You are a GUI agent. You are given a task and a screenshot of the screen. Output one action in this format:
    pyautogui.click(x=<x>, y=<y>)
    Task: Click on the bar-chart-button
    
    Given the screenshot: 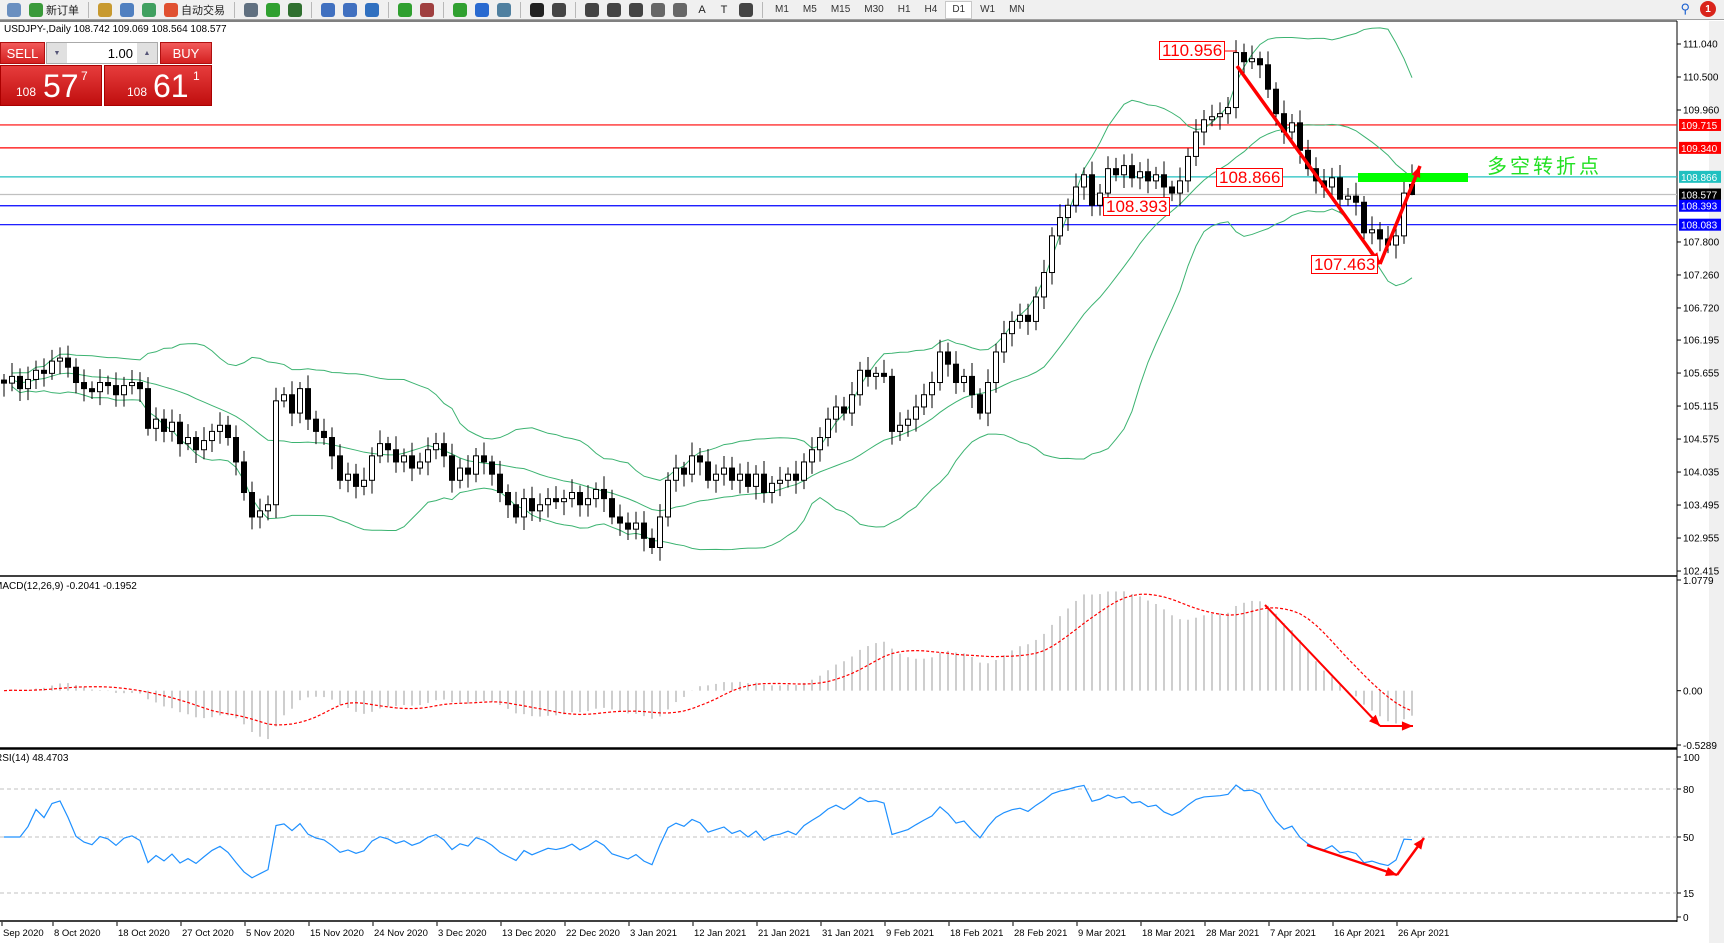 What is the action you would take?
    pyautogui.click(x=251, y=10)
    